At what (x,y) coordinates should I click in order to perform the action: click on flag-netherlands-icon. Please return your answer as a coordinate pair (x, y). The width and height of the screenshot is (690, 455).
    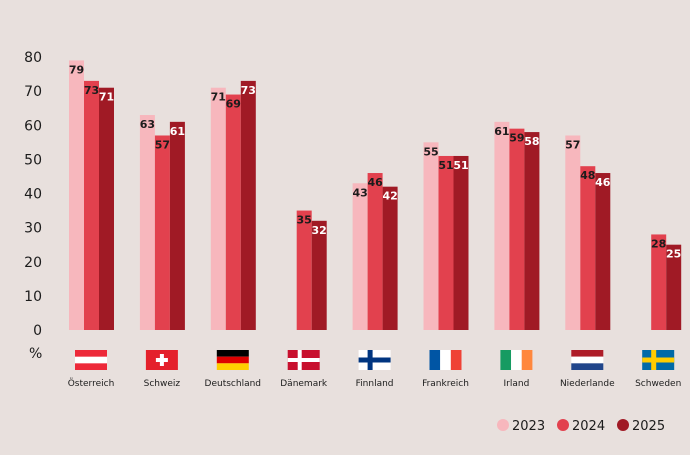
    Looking at the image, I should click on (587, 360).